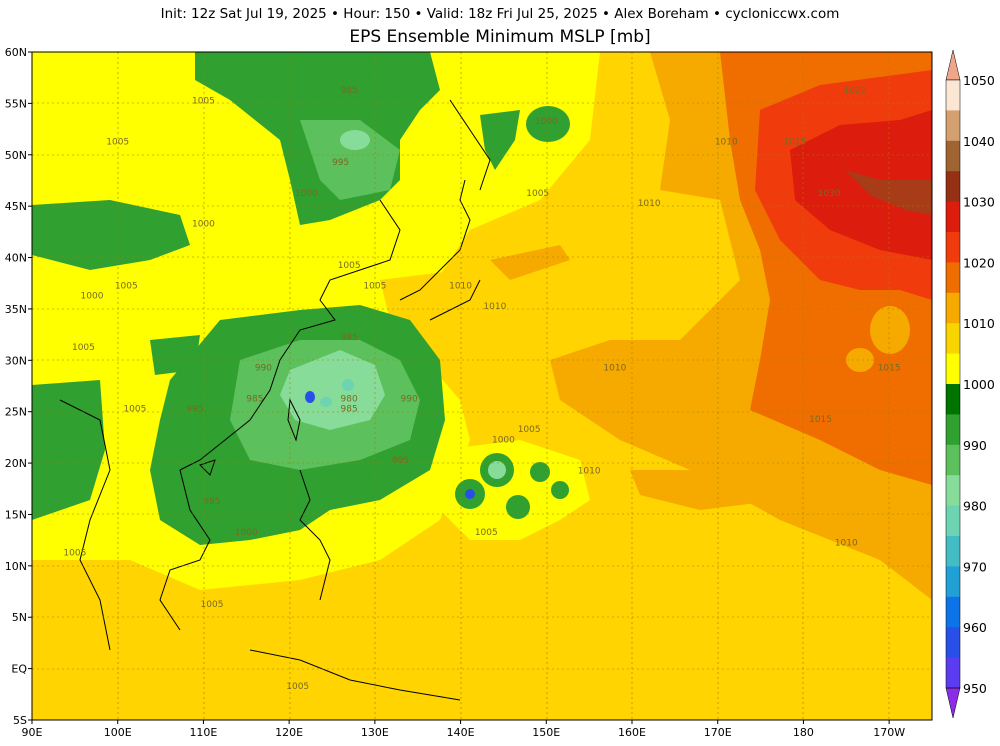 The height and width of the screenshot is (746, 1000). What do you see at coordinates (326, 402) in the screenshot?
I see `field-975-b` at bounding box center [326, 402].